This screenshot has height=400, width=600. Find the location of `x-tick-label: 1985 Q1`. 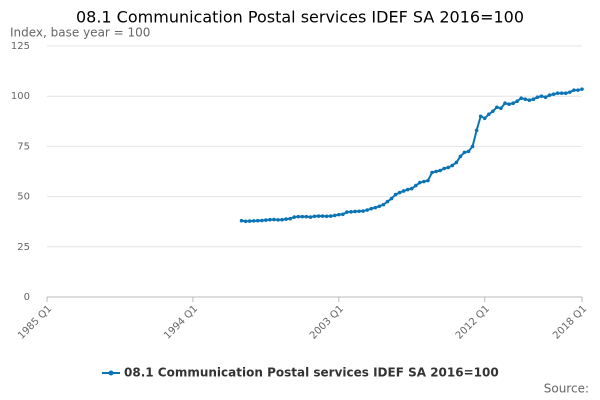

x-tick-label: 1985 Q1 is located at coordinates (35, 322).